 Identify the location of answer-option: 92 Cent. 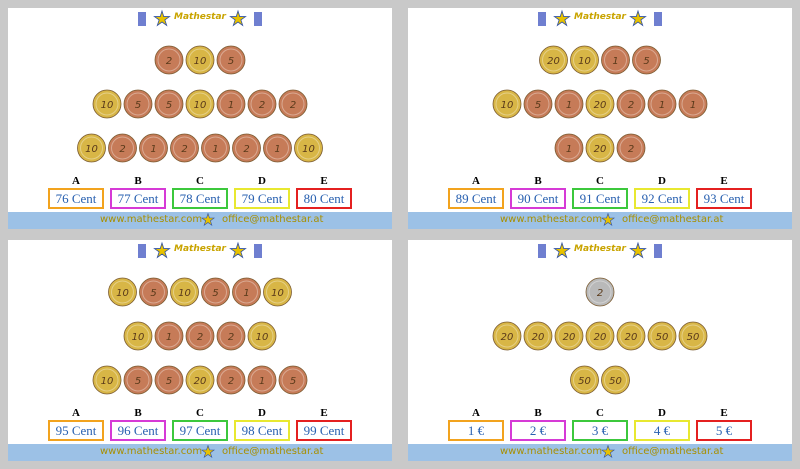
(662, 198).